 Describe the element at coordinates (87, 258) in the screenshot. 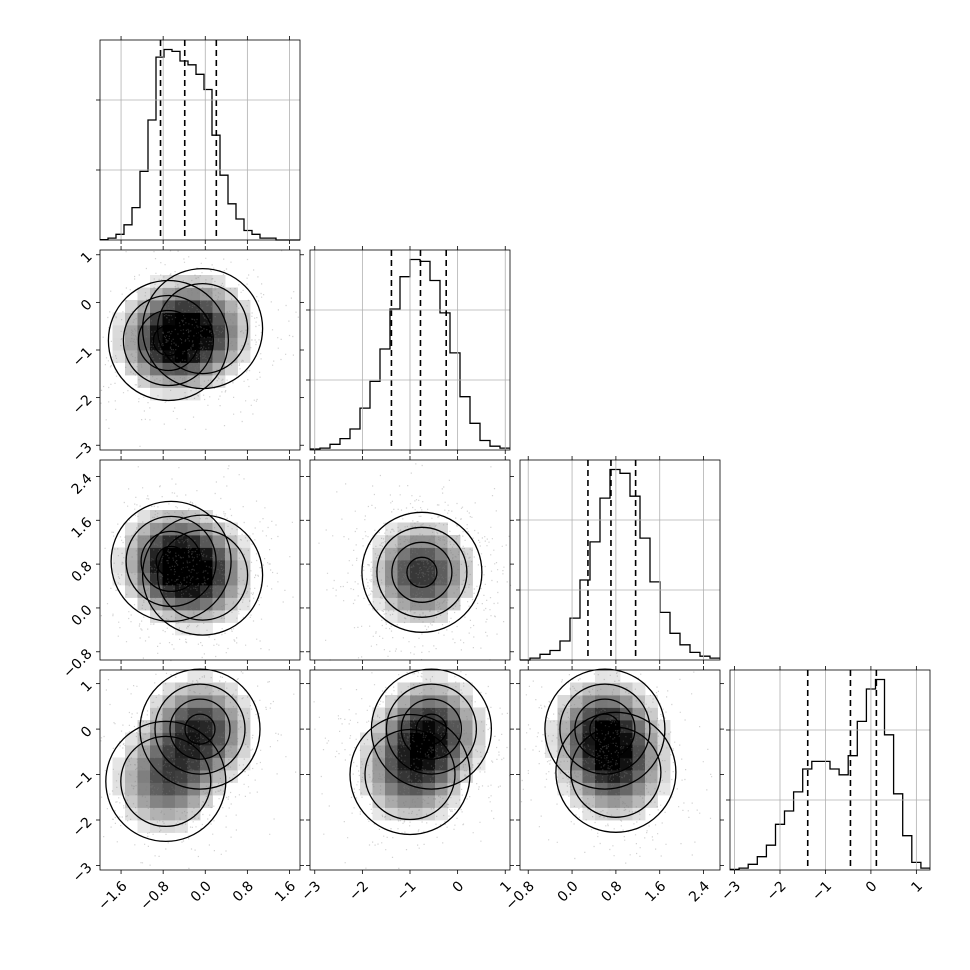

I see `y-tick-label: 1` at that location.